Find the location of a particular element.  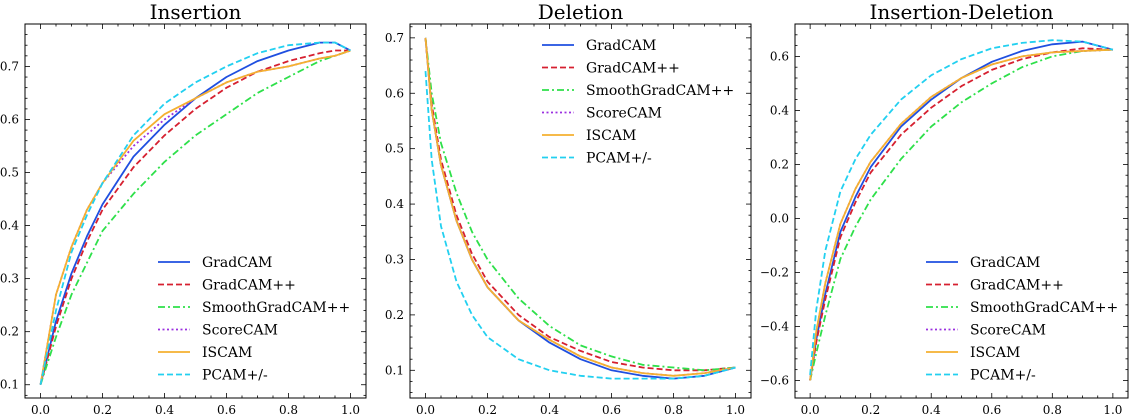

chart-title: Insertion-Deletion is located at coordinates (961, 12).